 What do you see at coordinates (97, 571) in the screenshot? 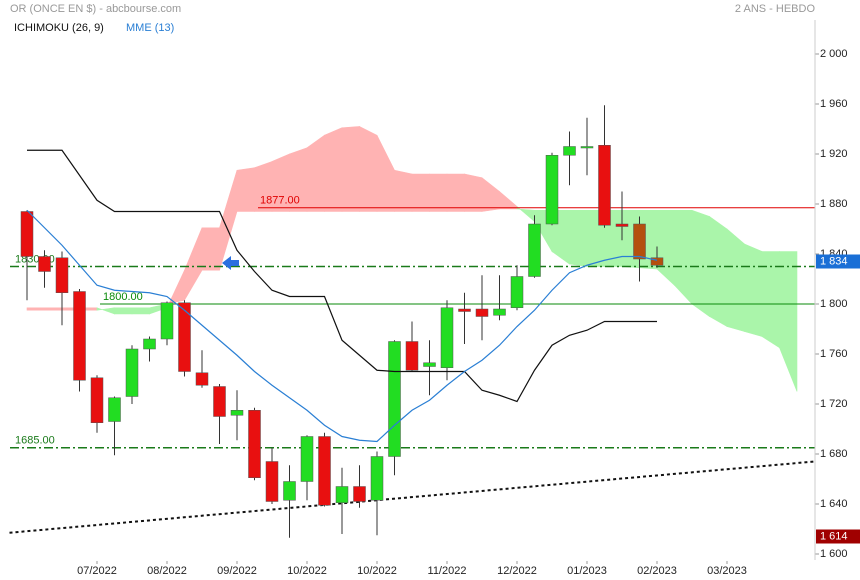
I see `x-tick-label: 07/2022` at bounding box center [97, 571].